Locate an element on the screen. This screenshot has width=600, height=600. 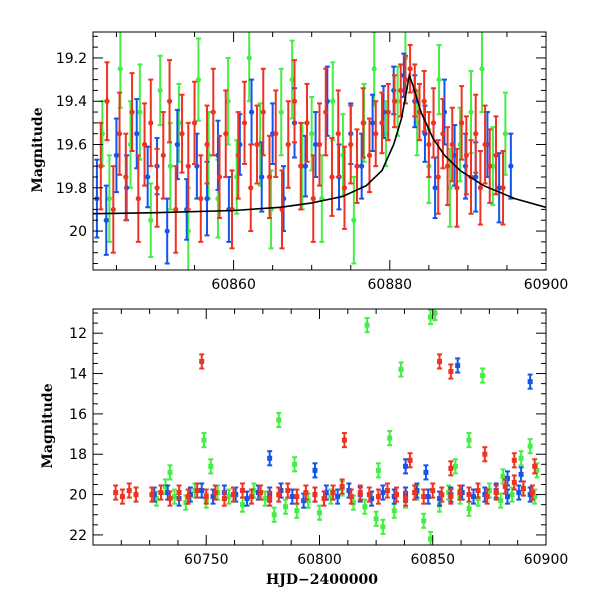
bottom-xlabel: HJD−2400000 is located at coordinates (322, 580).